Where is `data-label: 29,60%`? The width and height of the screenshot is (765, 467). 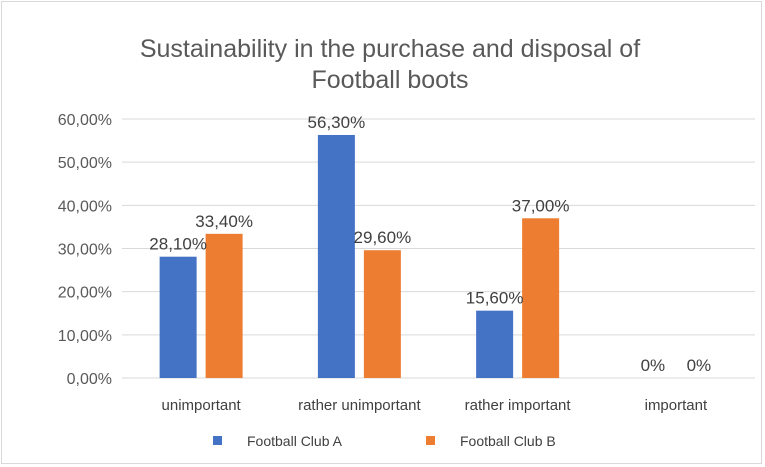 data-label: 29,60% is located at coordinates (383, 237).